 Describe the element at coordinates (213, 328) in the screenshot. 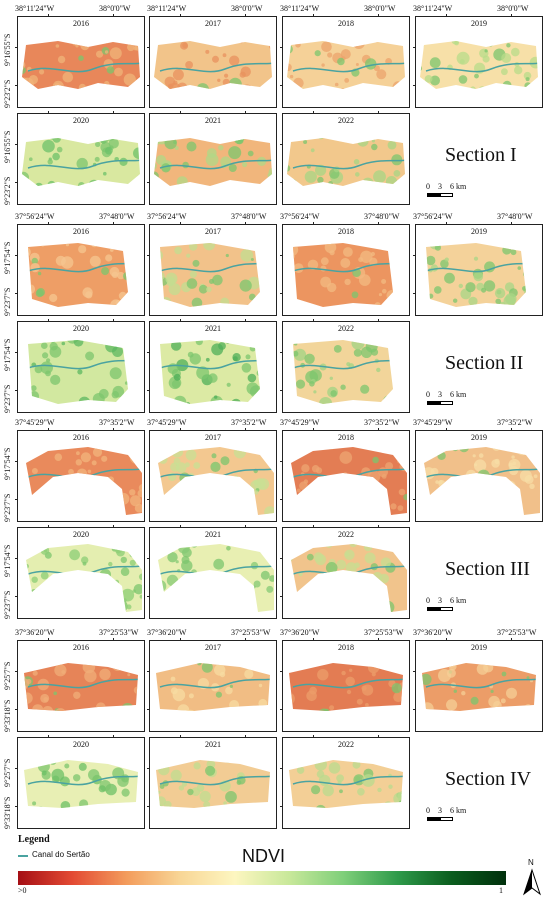

I see `panel-year-label: 2021` at that location.